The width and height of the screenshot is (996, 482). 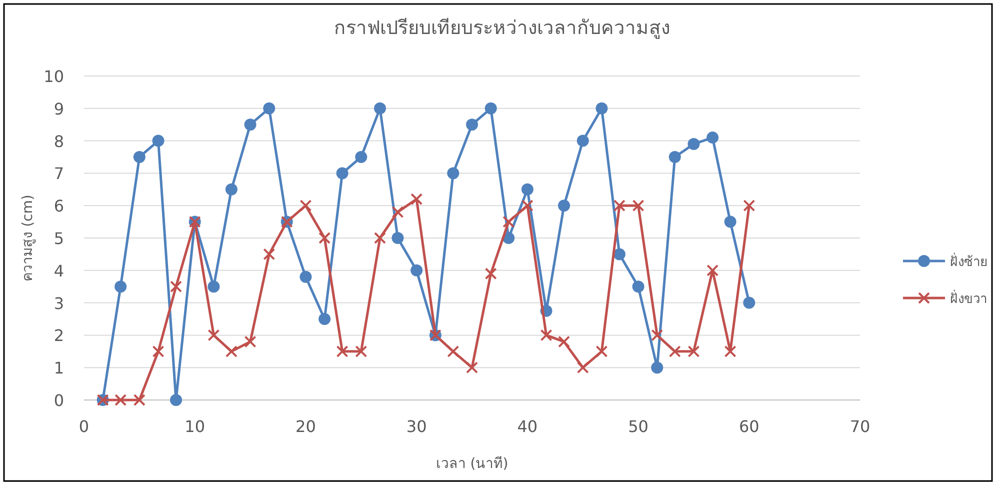 I want to click on y-tick-label: 3, so click(x=59, y=303).